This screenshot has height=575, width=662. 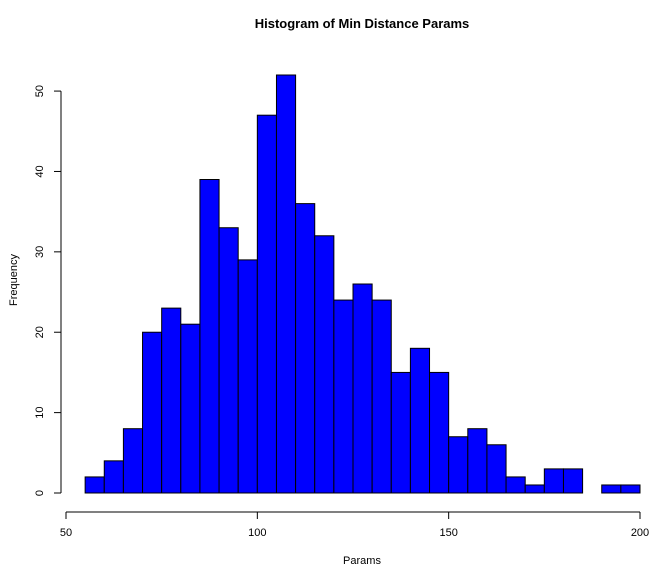 I want to click on x-tick-label-150: 150, so click(x=448, y=533).